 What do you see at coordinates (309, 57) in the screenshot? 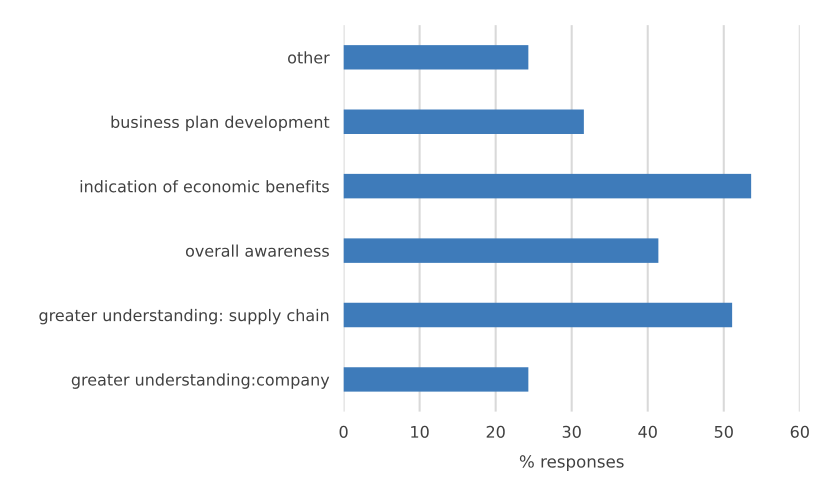
I see `y-tick-label: other` at bounding box center [309, 57].